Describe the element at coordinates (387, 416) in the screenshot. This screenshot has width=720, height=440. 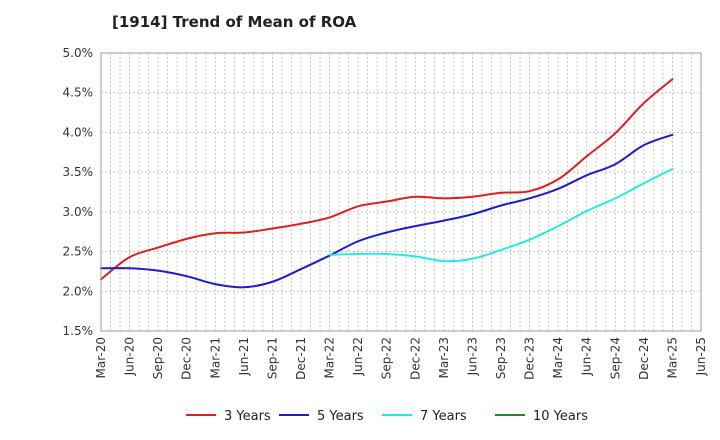
I see `legend: 3 Years 5 Years 7 Years 10 Years` at that location.